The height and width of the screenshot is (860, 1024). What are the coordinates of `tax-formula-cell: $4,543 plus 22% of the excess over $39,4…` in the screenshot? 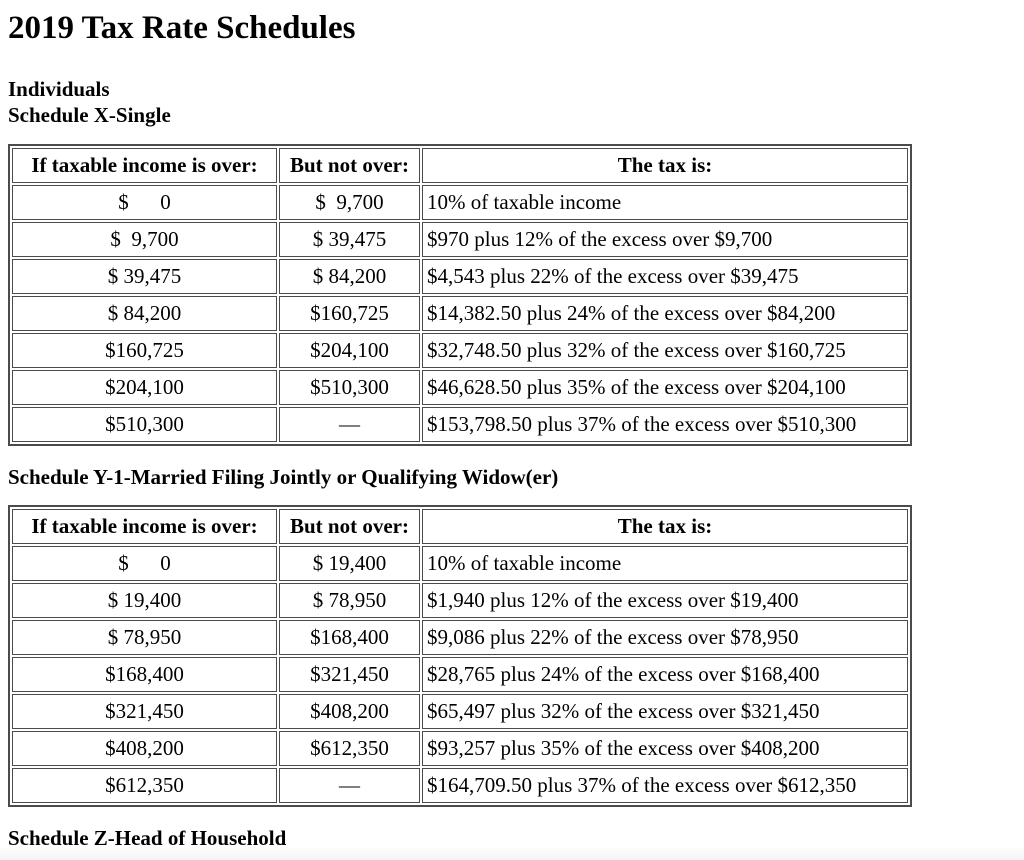 It's located at (665, 276).